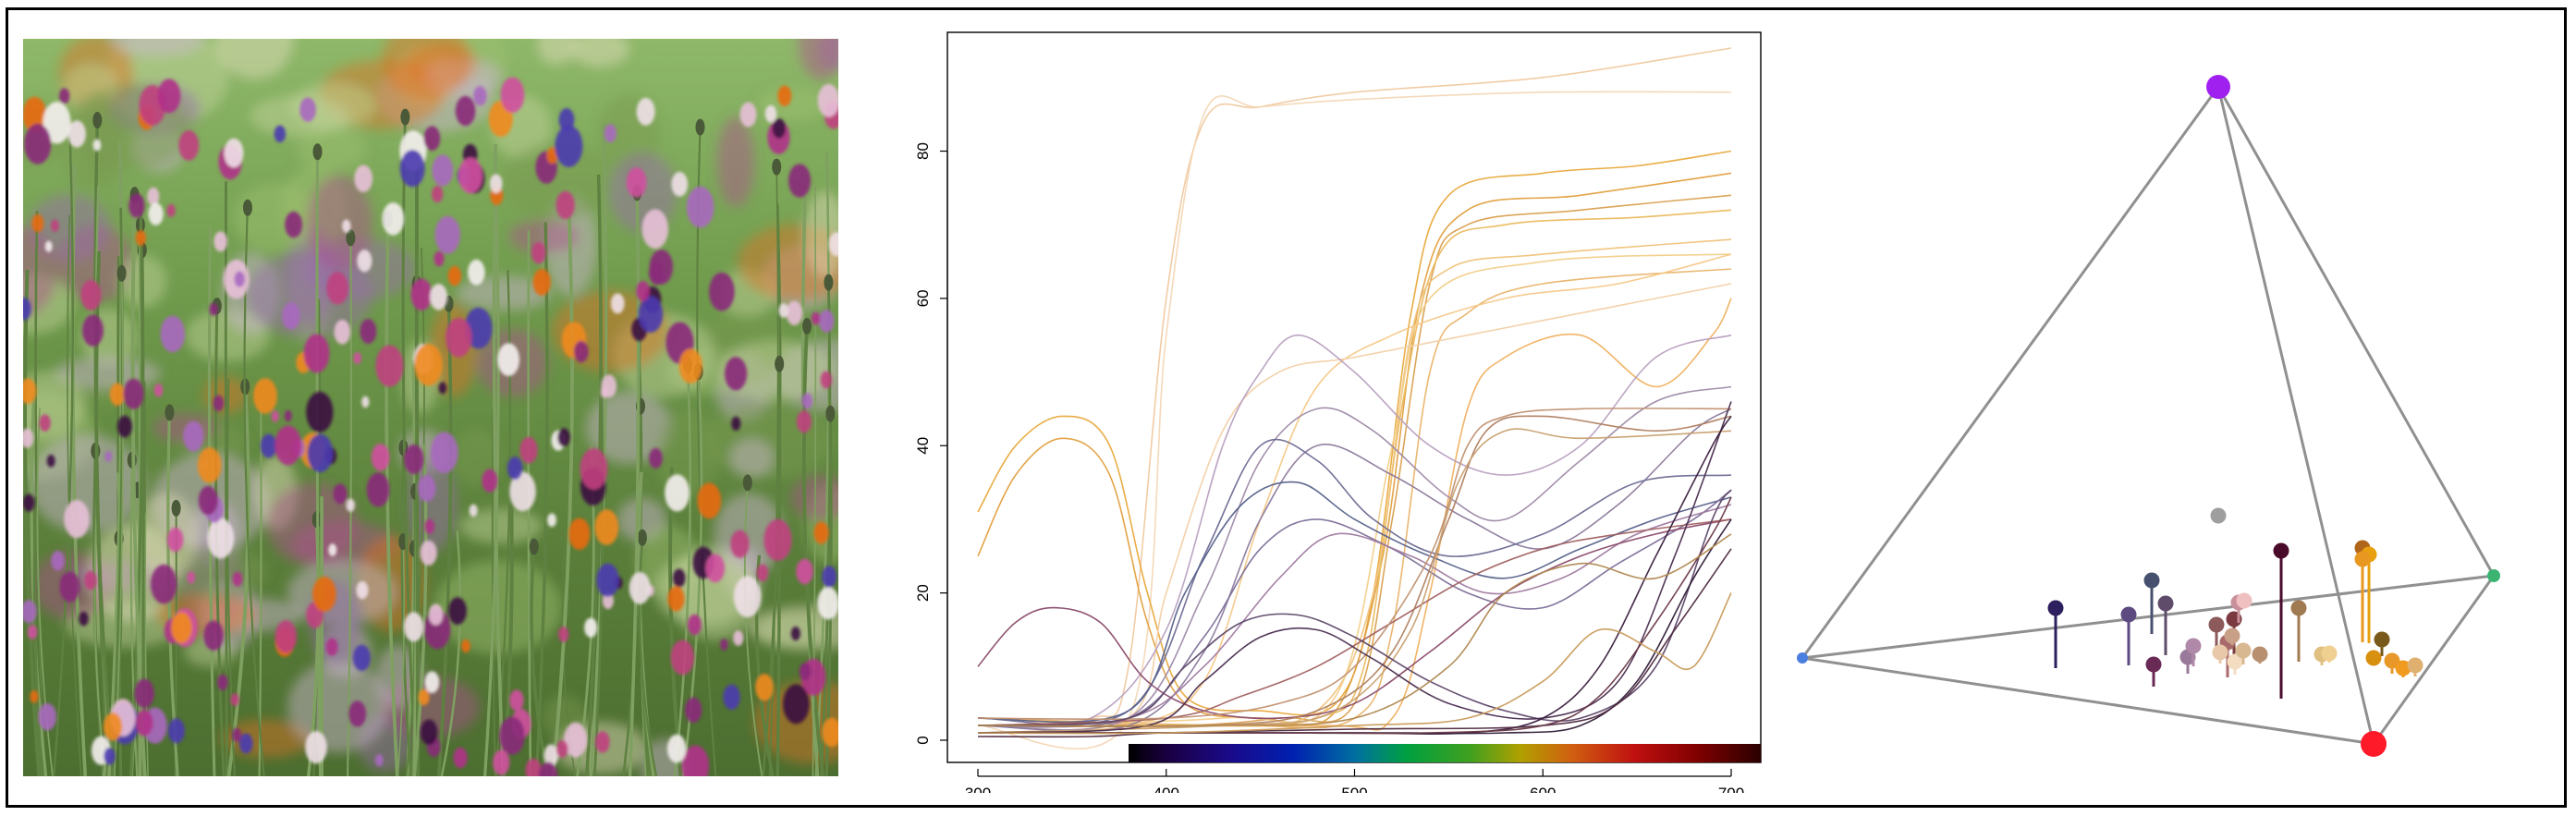 This screenshot has width=2576, height=816. I want to click on y-tick-label: 0, so click(923, 740).